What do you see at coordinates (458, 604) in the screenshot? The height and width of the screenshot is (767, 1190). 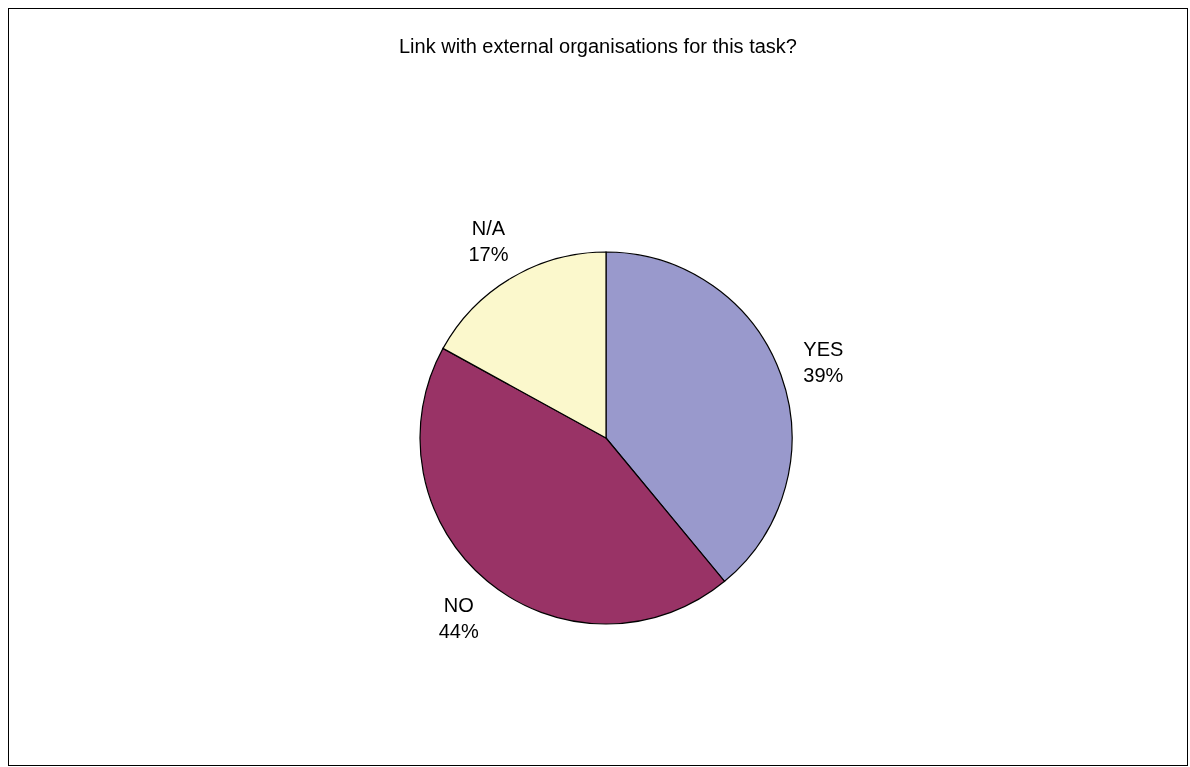 I see `slice-label: NO` at bounding box center [458, 604].